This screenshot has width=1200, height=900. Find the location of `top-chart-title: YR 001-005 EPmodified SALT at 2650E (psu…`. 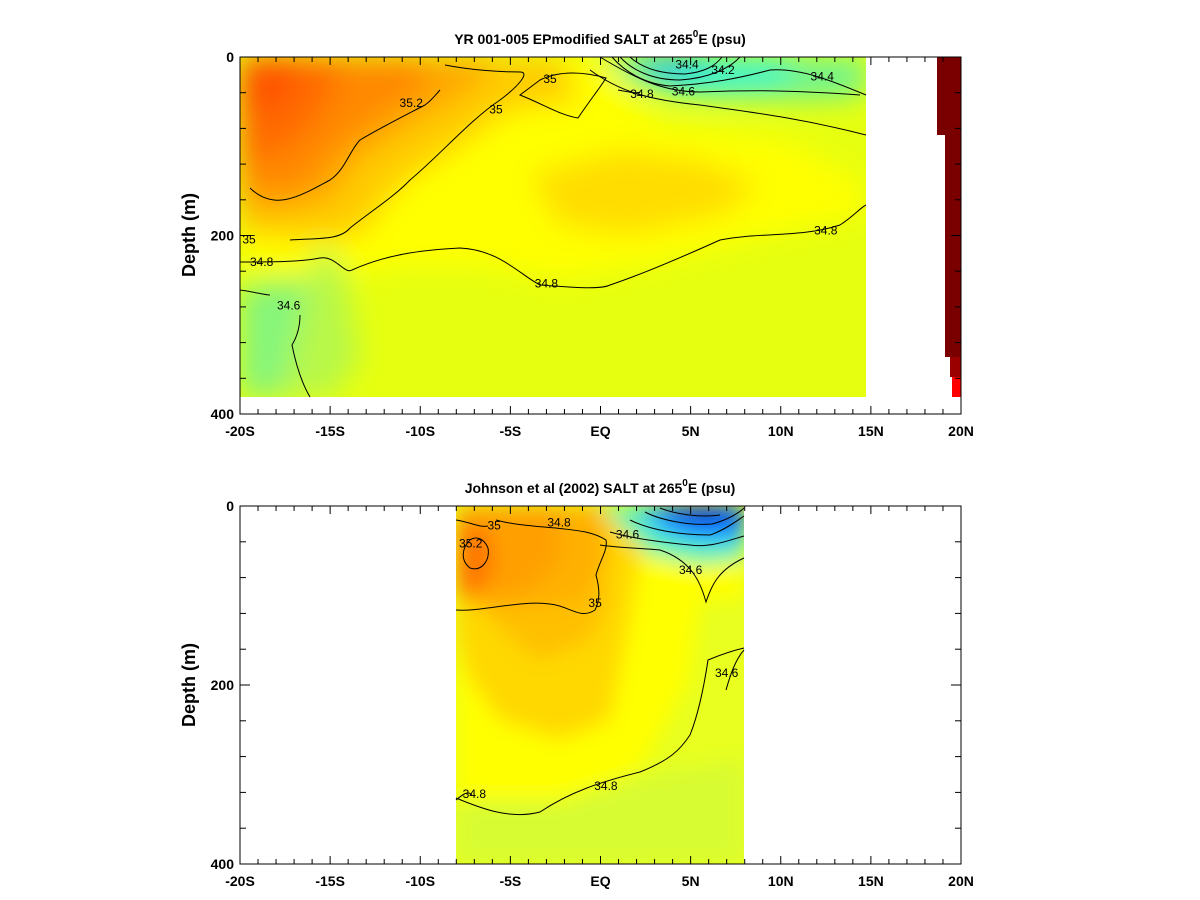

top-chart-title: YR 001-005 EPmodified SALT at 2650E (psu… is located at coordinates (600, 38).